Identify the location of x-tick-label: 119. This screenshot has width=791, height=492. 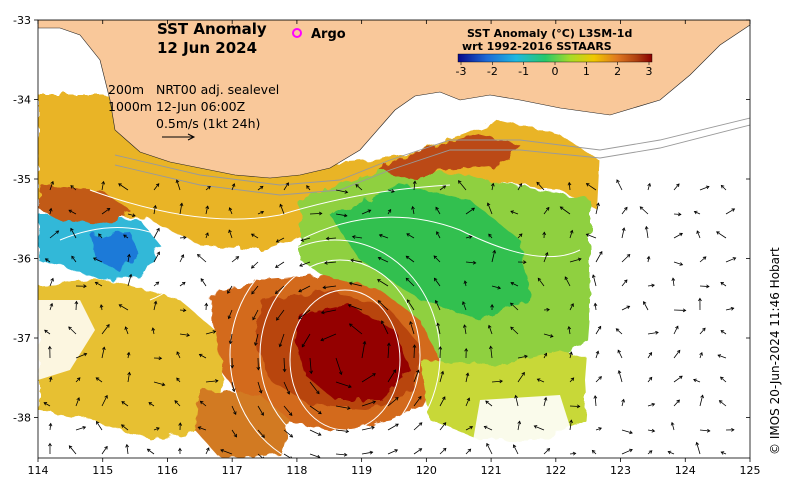
(361, 470).